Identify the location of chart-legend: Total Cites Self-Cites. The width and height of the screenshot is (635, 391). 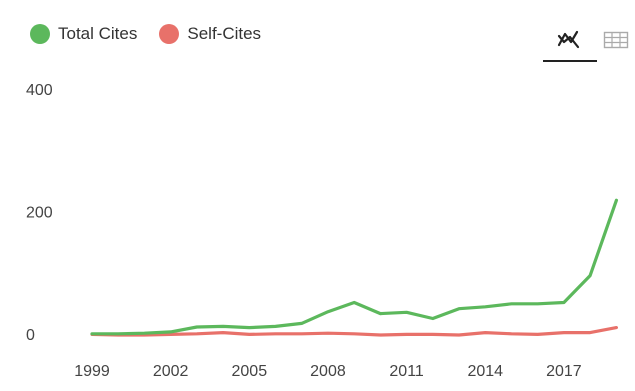
(156, 34).